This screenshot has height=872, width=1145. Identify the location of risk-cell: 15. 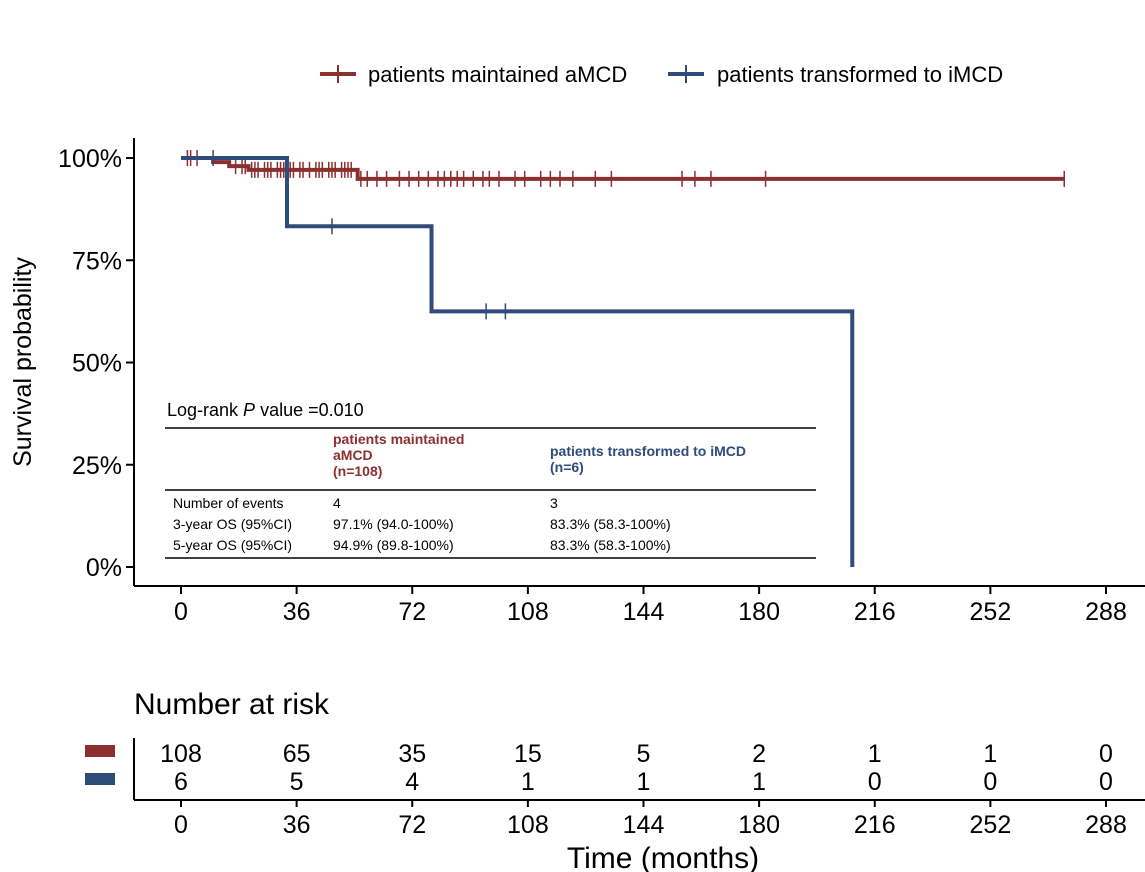
(528, 754).